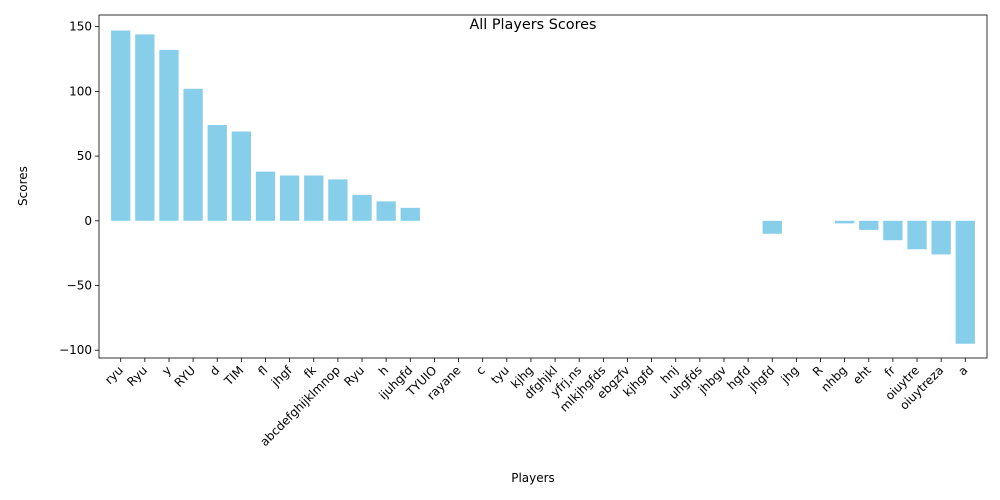 The width and height of the screenshot is (1000, 500). What do you see at coordinates (79, 188) in the screenshot?
I see `y-axis-ticks: −100 −50 0 50 100 150` at bounding box center [79, 188].